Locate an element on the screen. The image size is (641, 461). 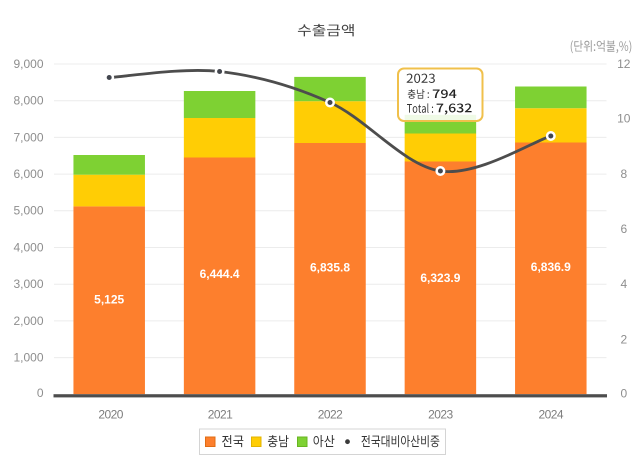
svg-text: 6,835.8 is located at coordinates (330, 267).